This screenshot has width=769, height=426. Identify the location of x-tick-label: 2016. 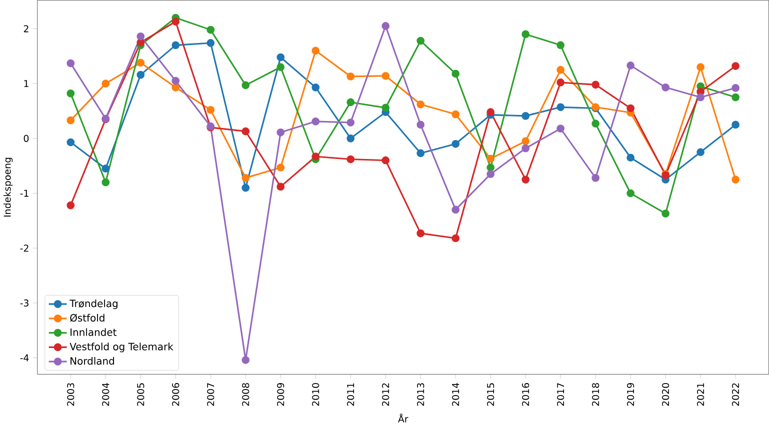
(526, 394).